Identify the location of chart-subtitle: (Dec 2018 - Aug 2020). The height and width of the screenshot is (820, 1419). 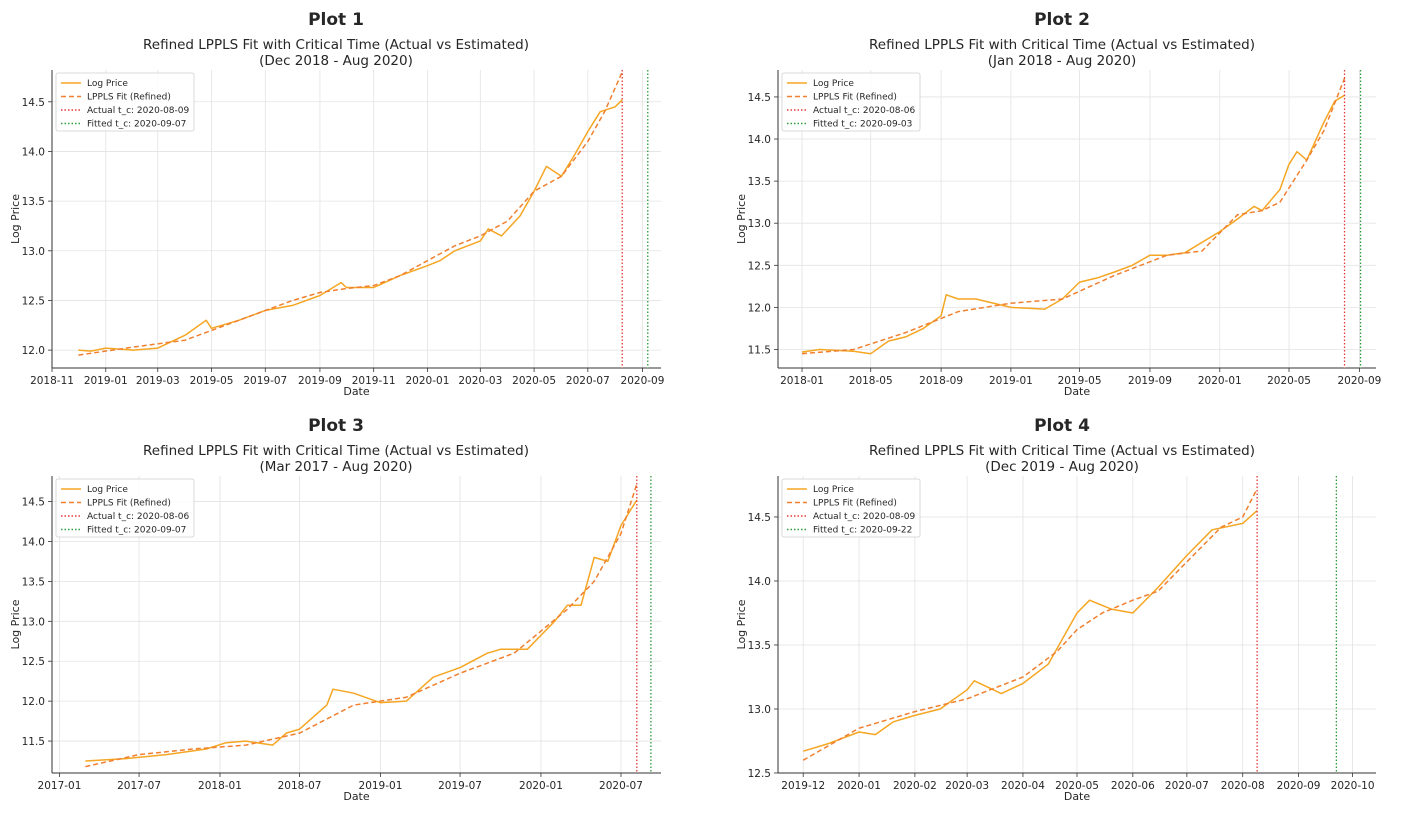
(336, 61).